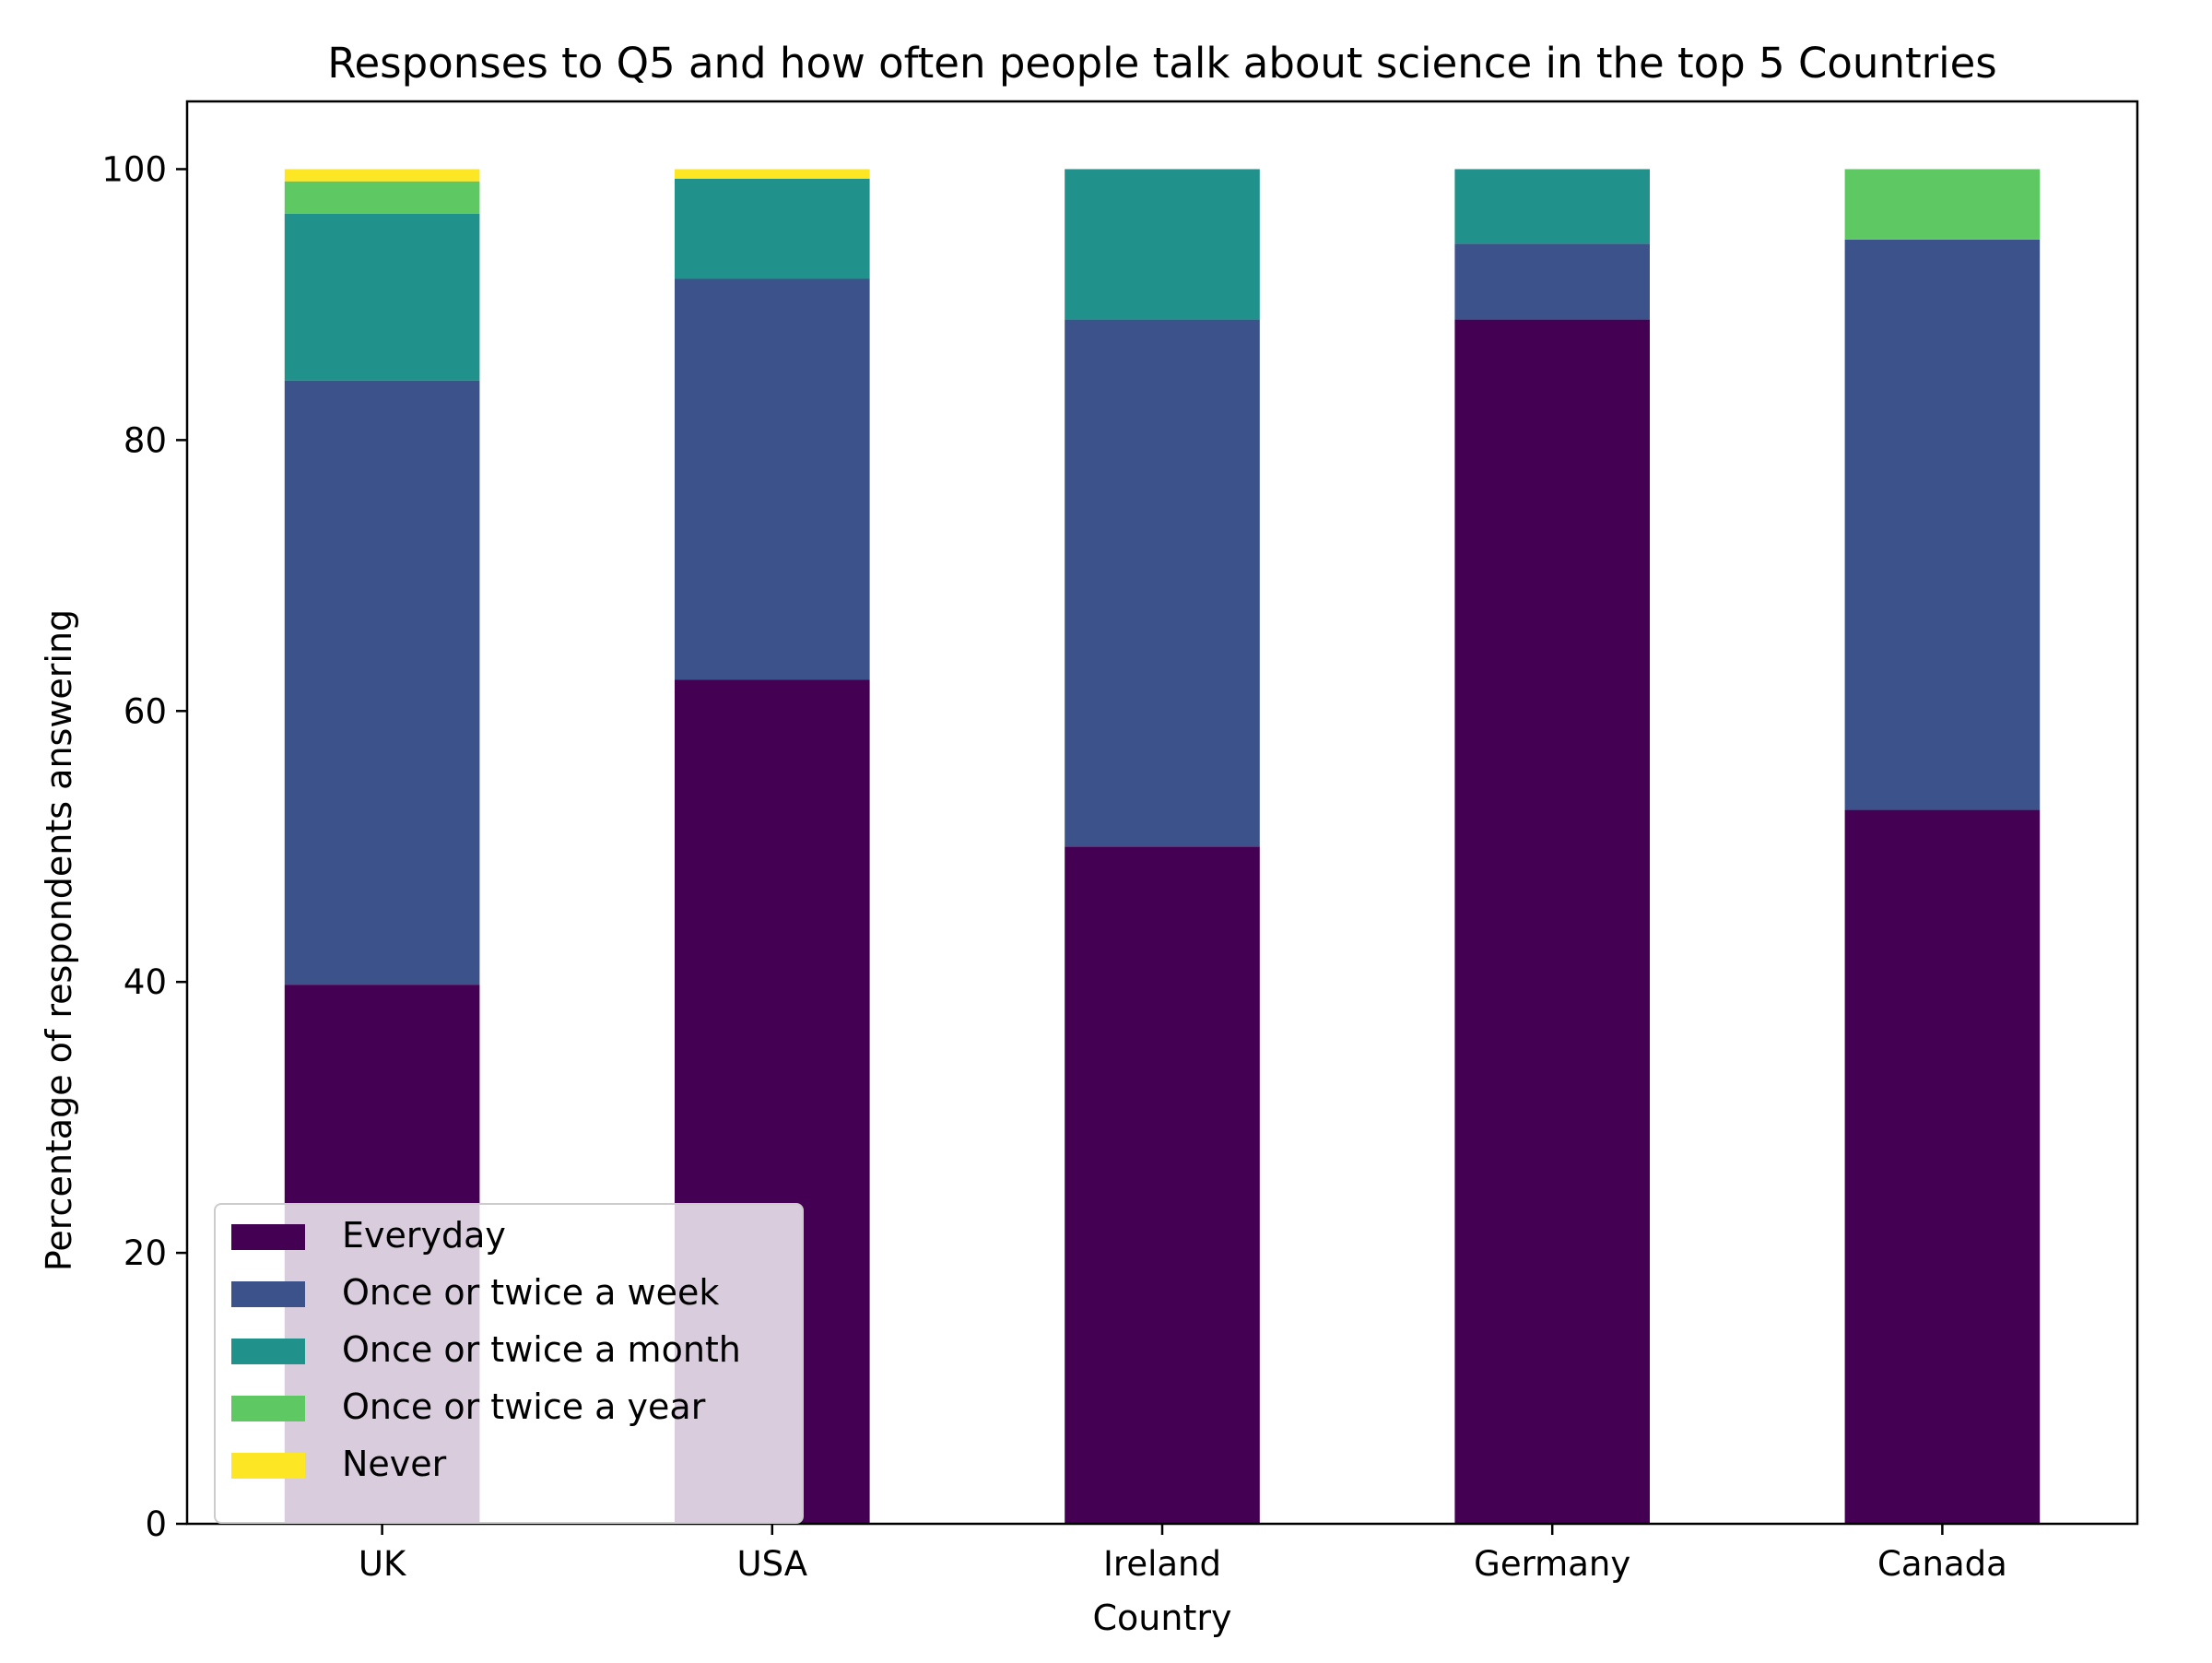 The height and width of the screenshot is (1663, 2212). I want to click on y-tick-label: 80, so click(145, 440).